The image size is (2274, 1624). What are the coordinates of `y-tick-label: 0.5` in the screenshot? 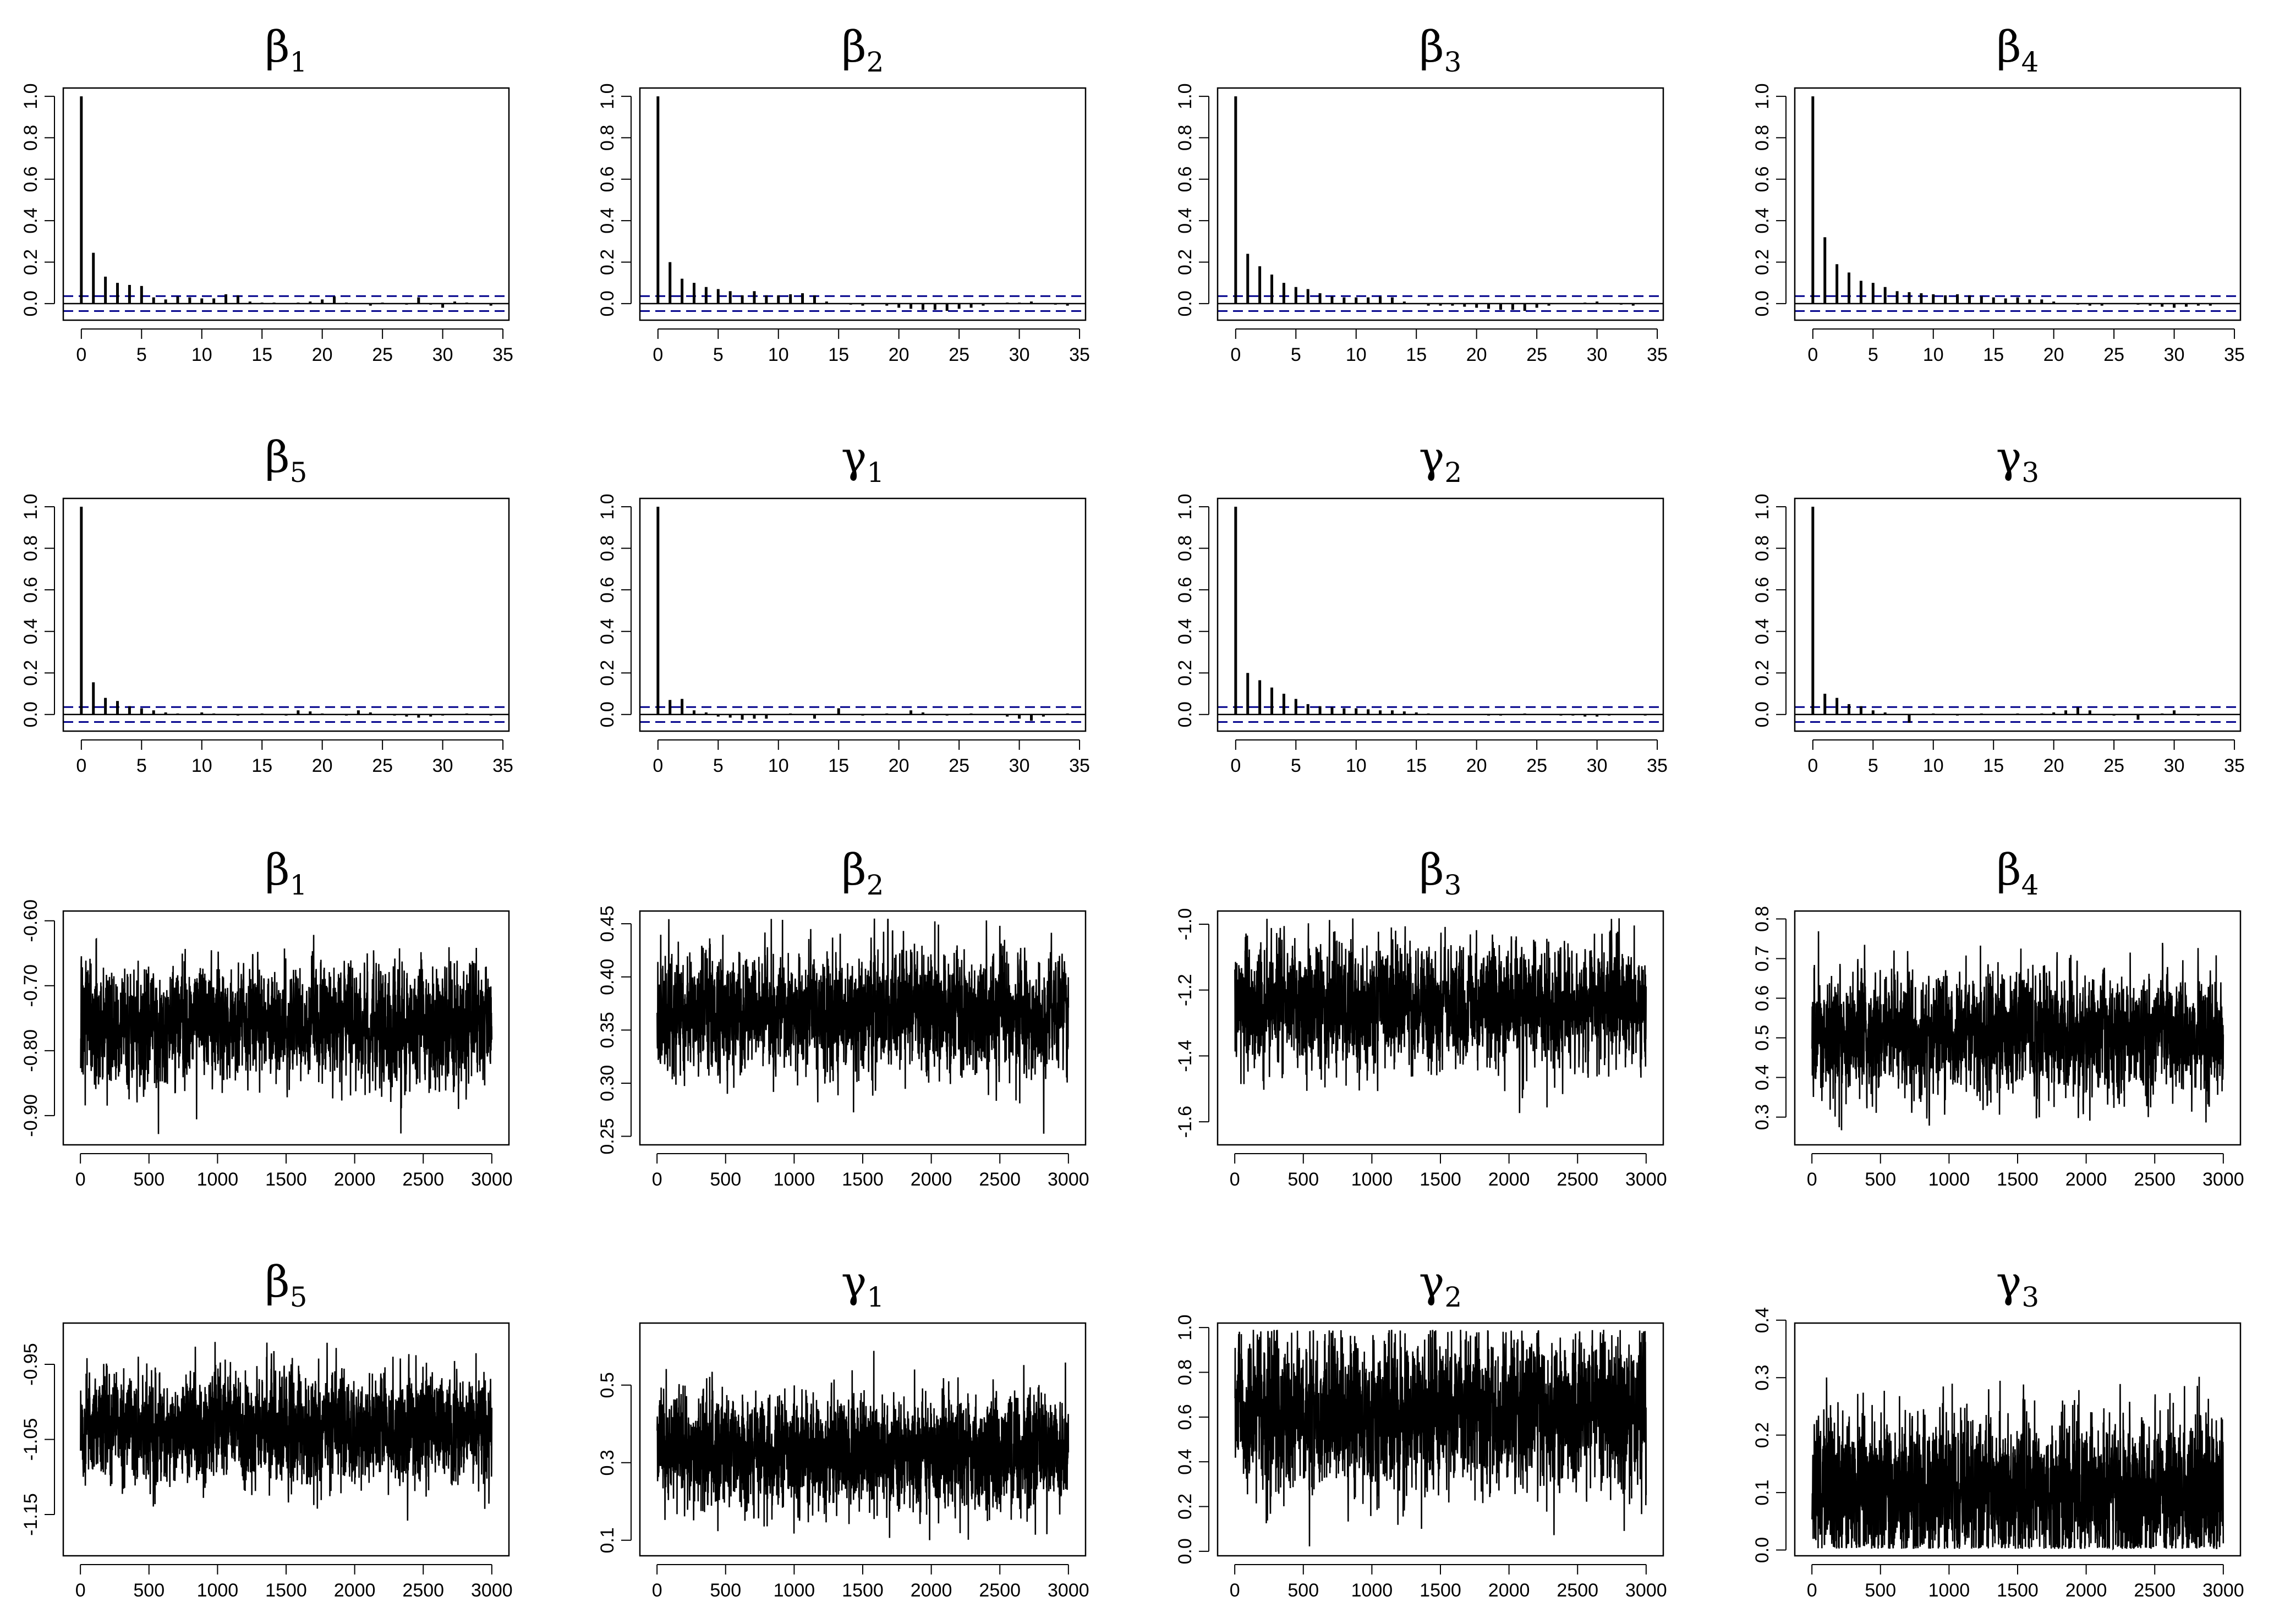 It's located at (1762, 1038).